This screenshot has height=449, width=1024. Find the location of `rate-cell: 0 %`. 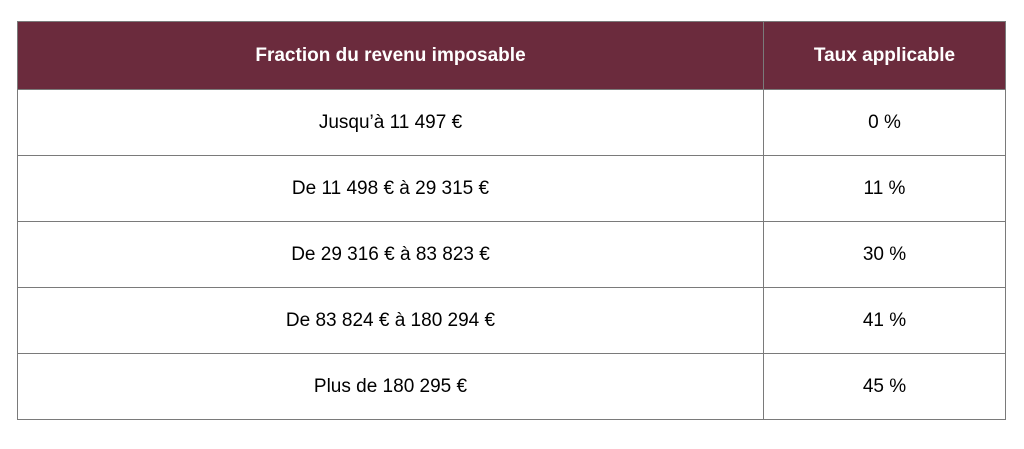

rate-cell: 0 % is located at coordinates (884, 122).